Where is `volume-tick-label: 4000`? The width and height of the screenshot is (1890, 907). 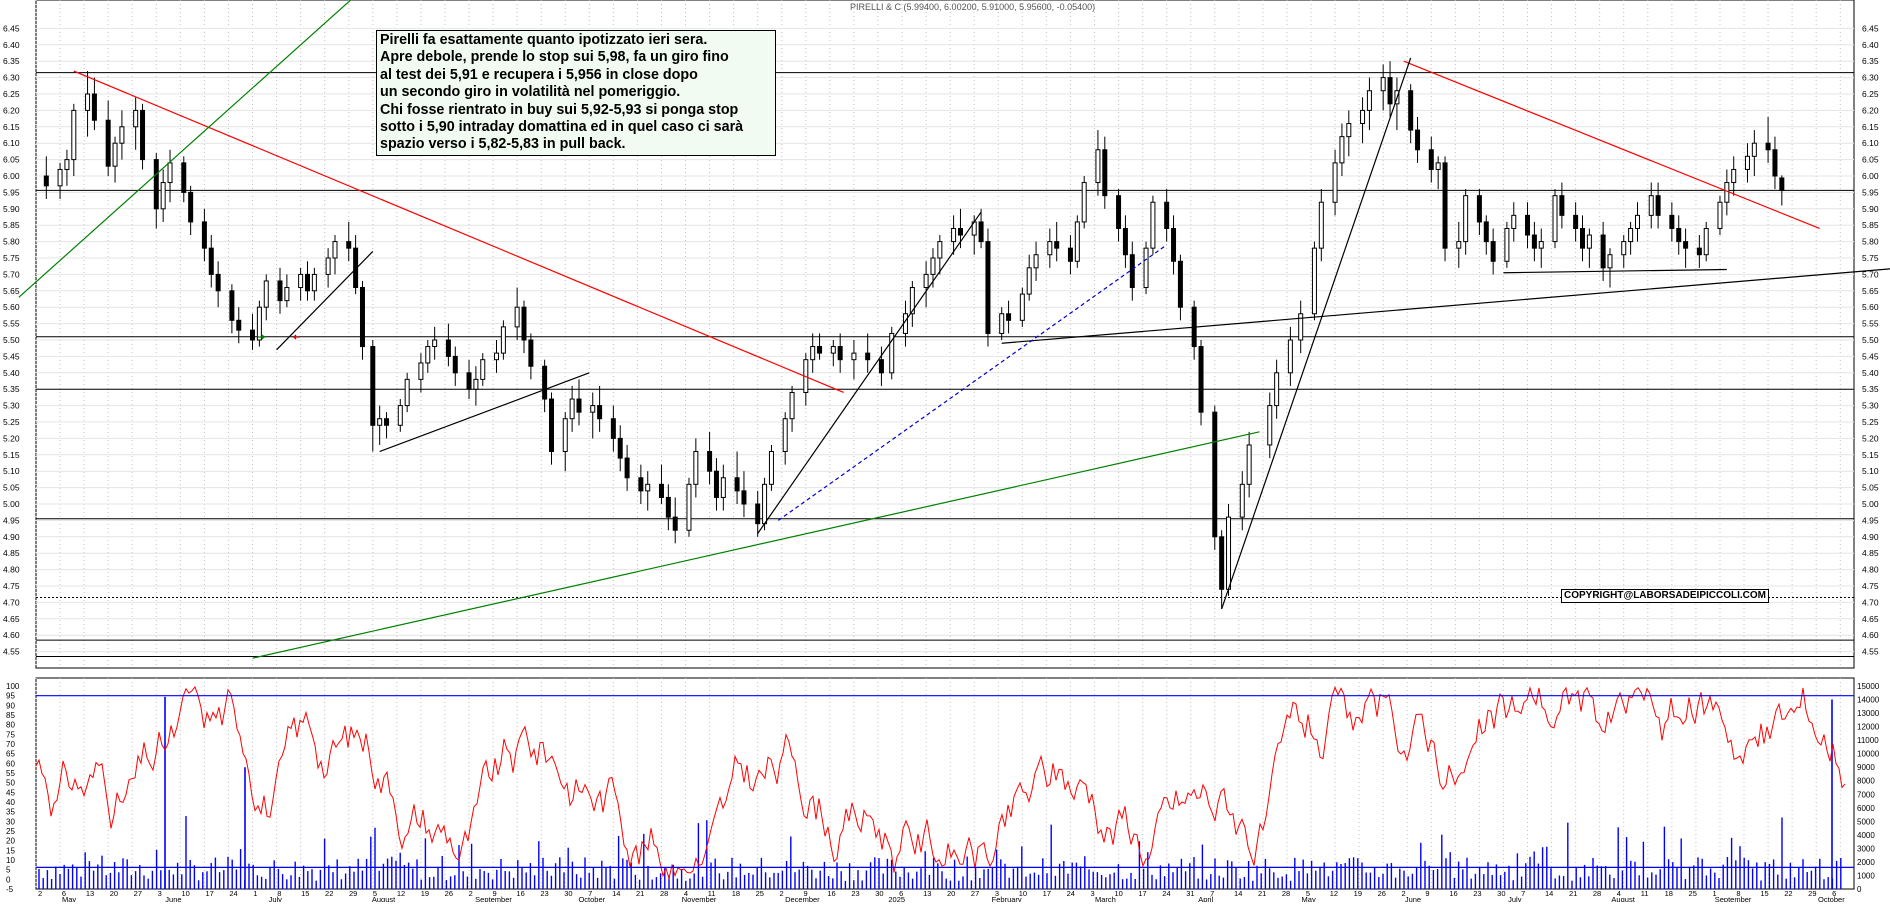 volume-tick-label: 4000 is located at coordinates (1866, 835).